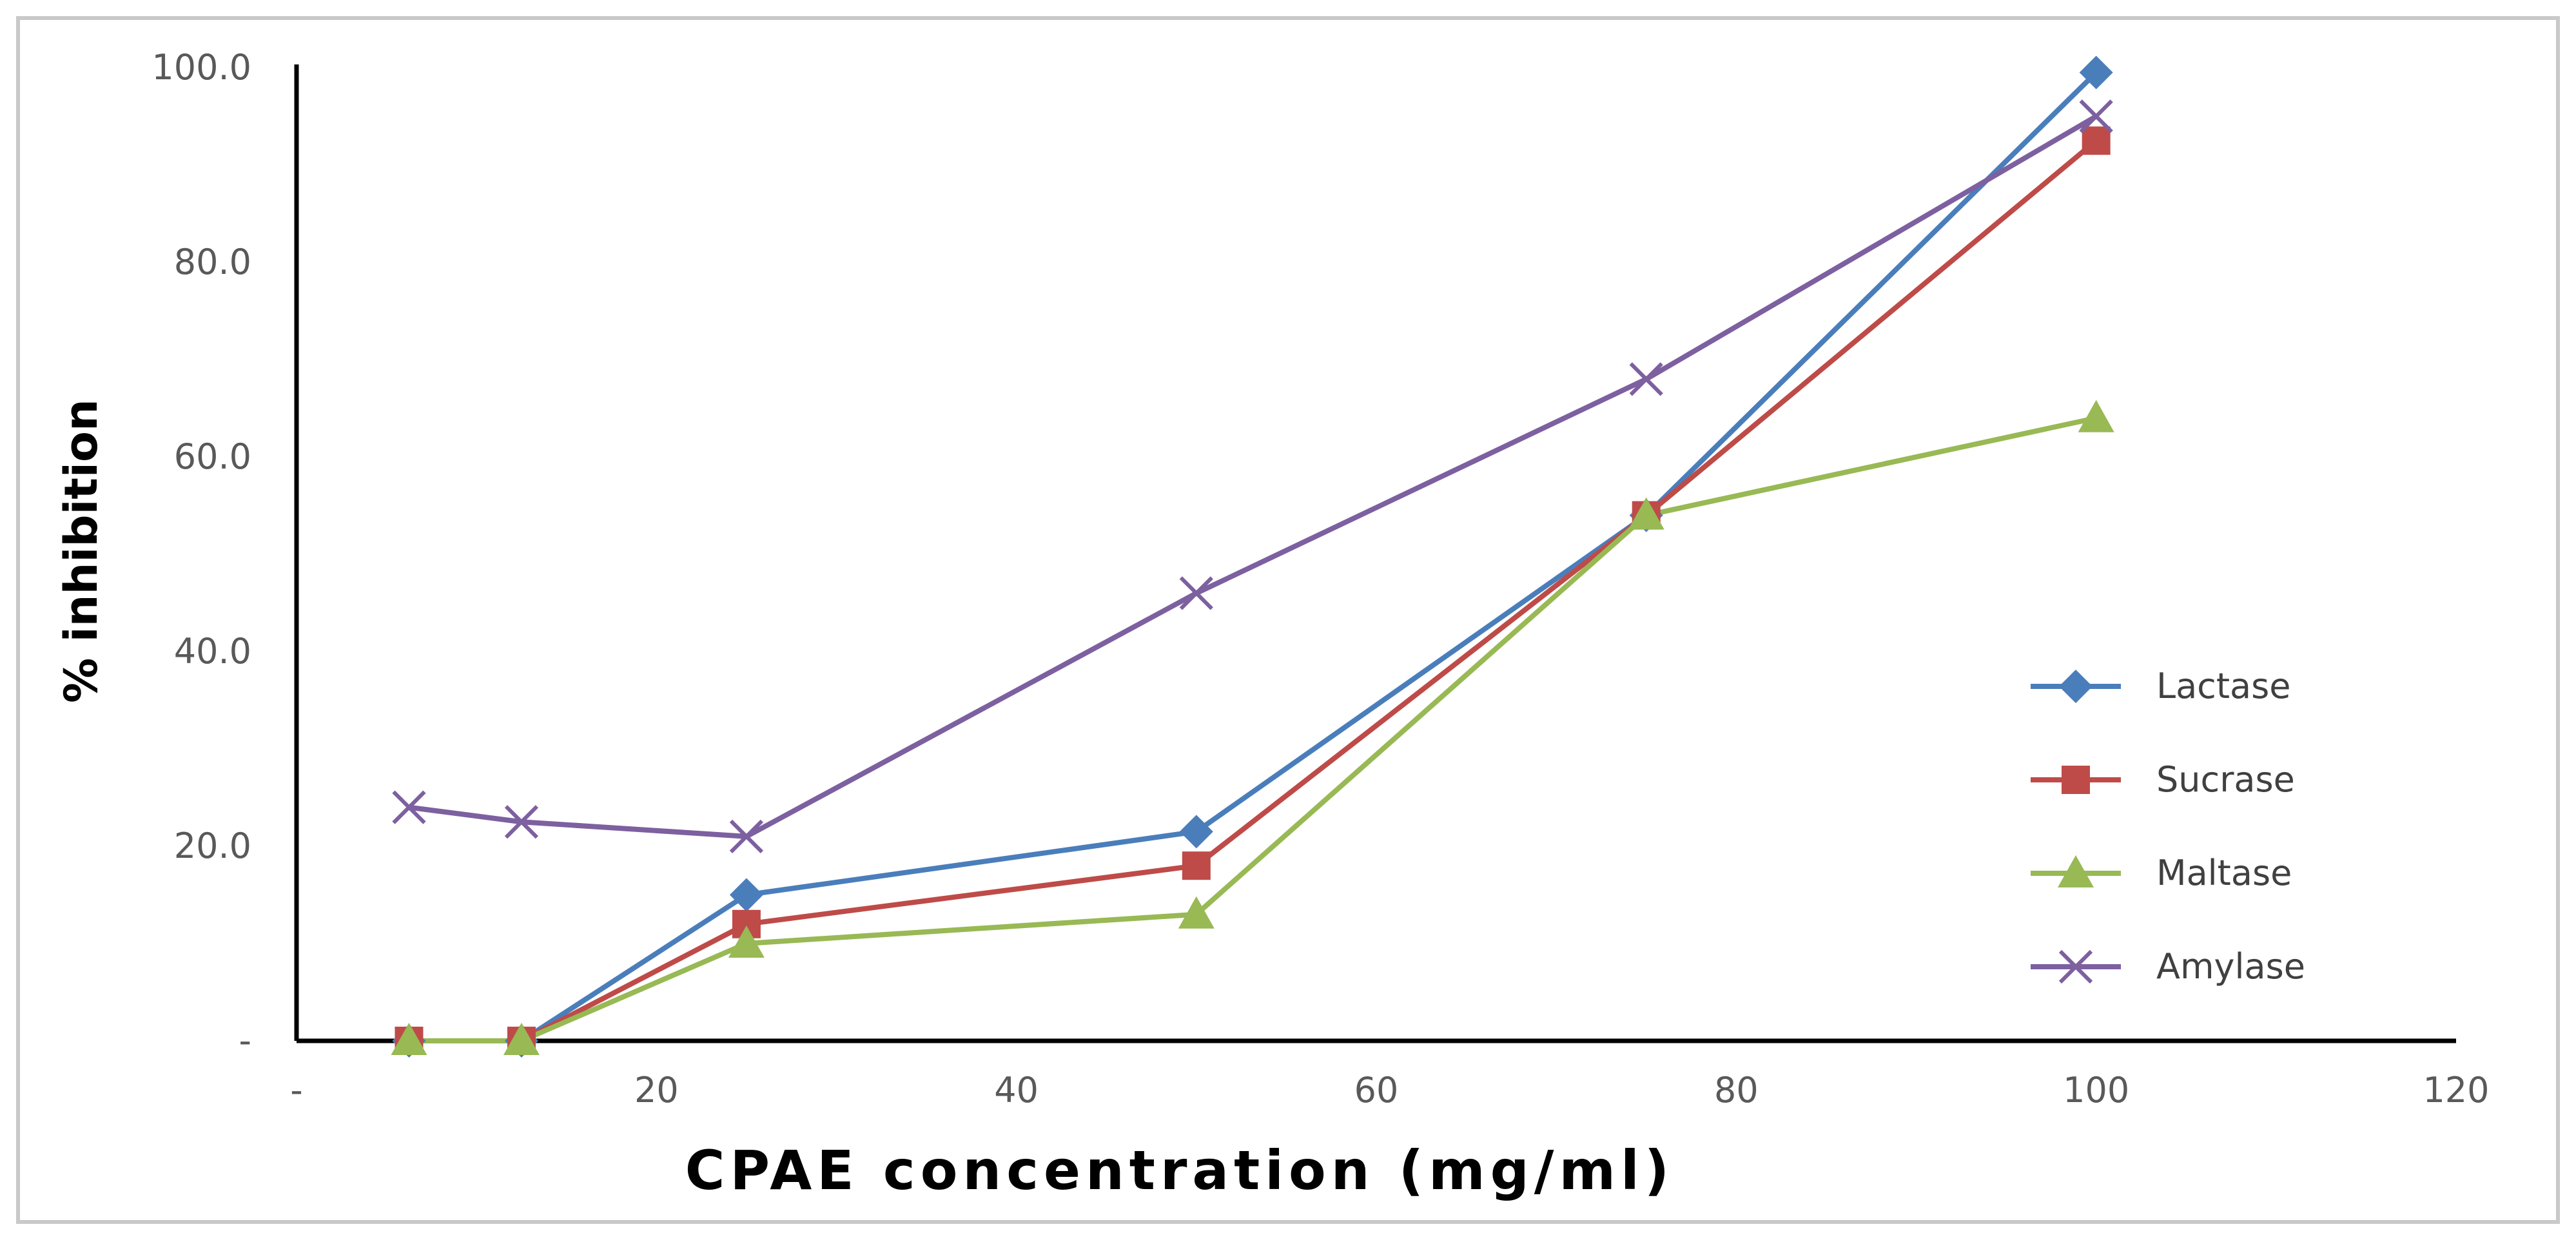 Image resolution: width=2576 pixels, height=1240 pixels. What do you see at coordinates (201, 67) in the screenshot?
I see `y-tick-label: 100.0` at bounding box center [201, 67].